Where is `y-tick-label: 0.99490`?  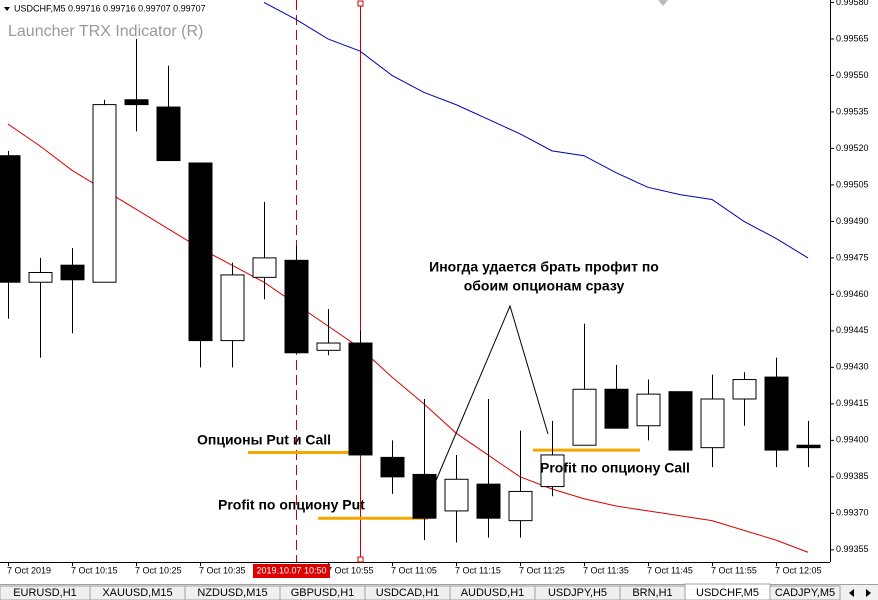
y-tick-label: 0.99490 is located at coordinates (852, 221).